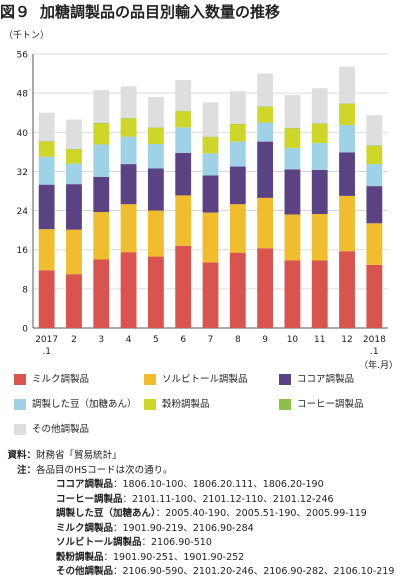  I want to click on figure-title-text: 加糖調製品の品目別輸入数量の推移, so click(160, 12).